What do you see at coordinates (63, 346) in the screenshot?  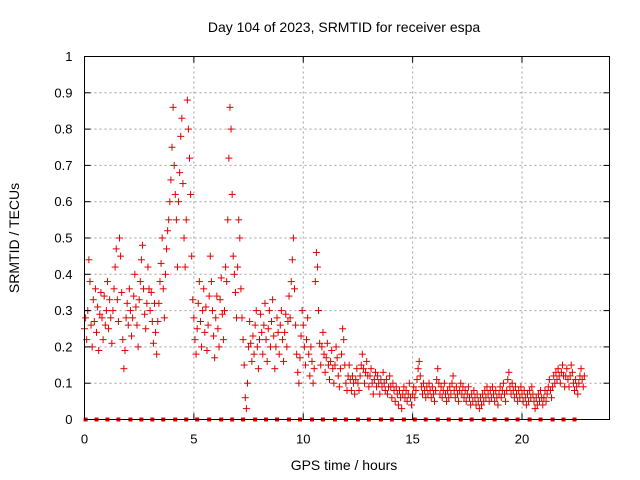 I see `y-tick-label: 0.2` at bounding box center [63, 346].